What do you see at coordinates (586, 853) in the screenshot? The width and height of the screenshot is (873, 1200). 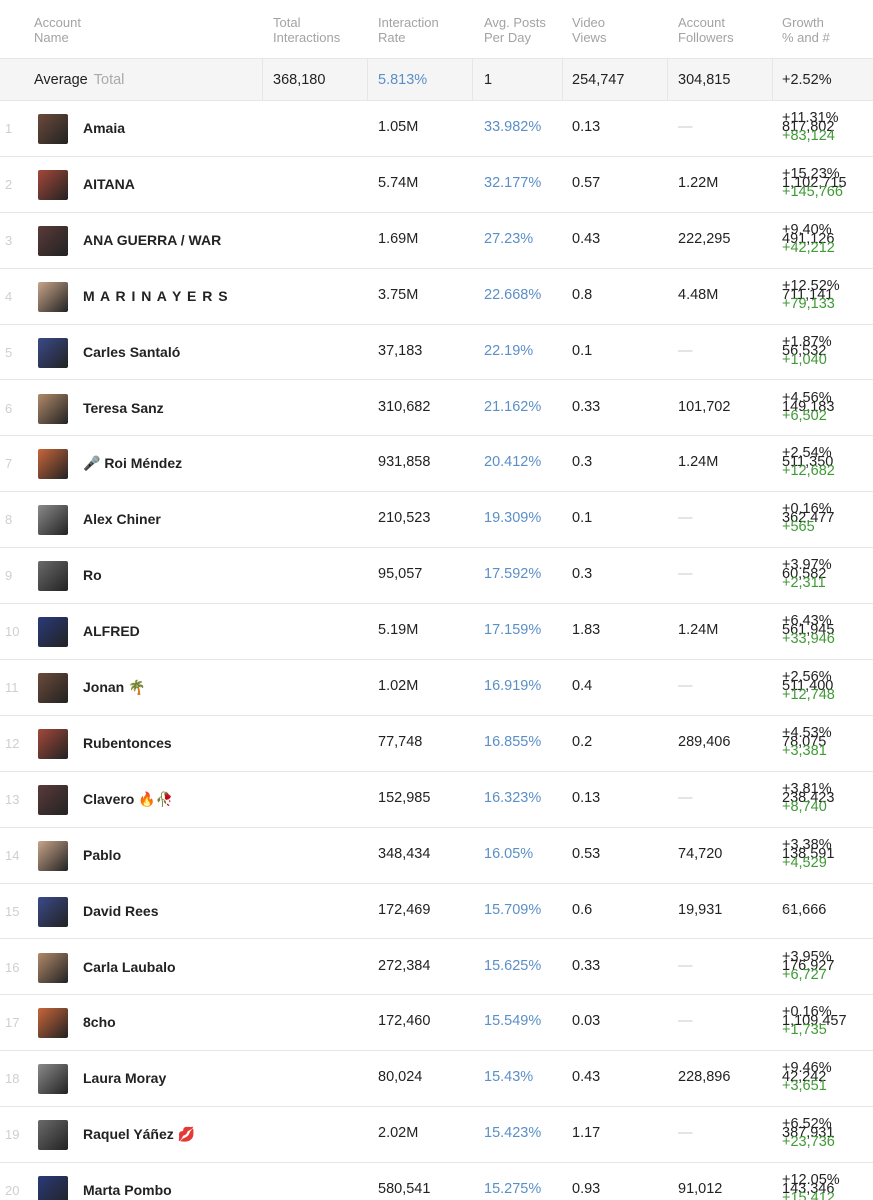 I see `cell-value: 0.53` at bounding box center [586, 853].